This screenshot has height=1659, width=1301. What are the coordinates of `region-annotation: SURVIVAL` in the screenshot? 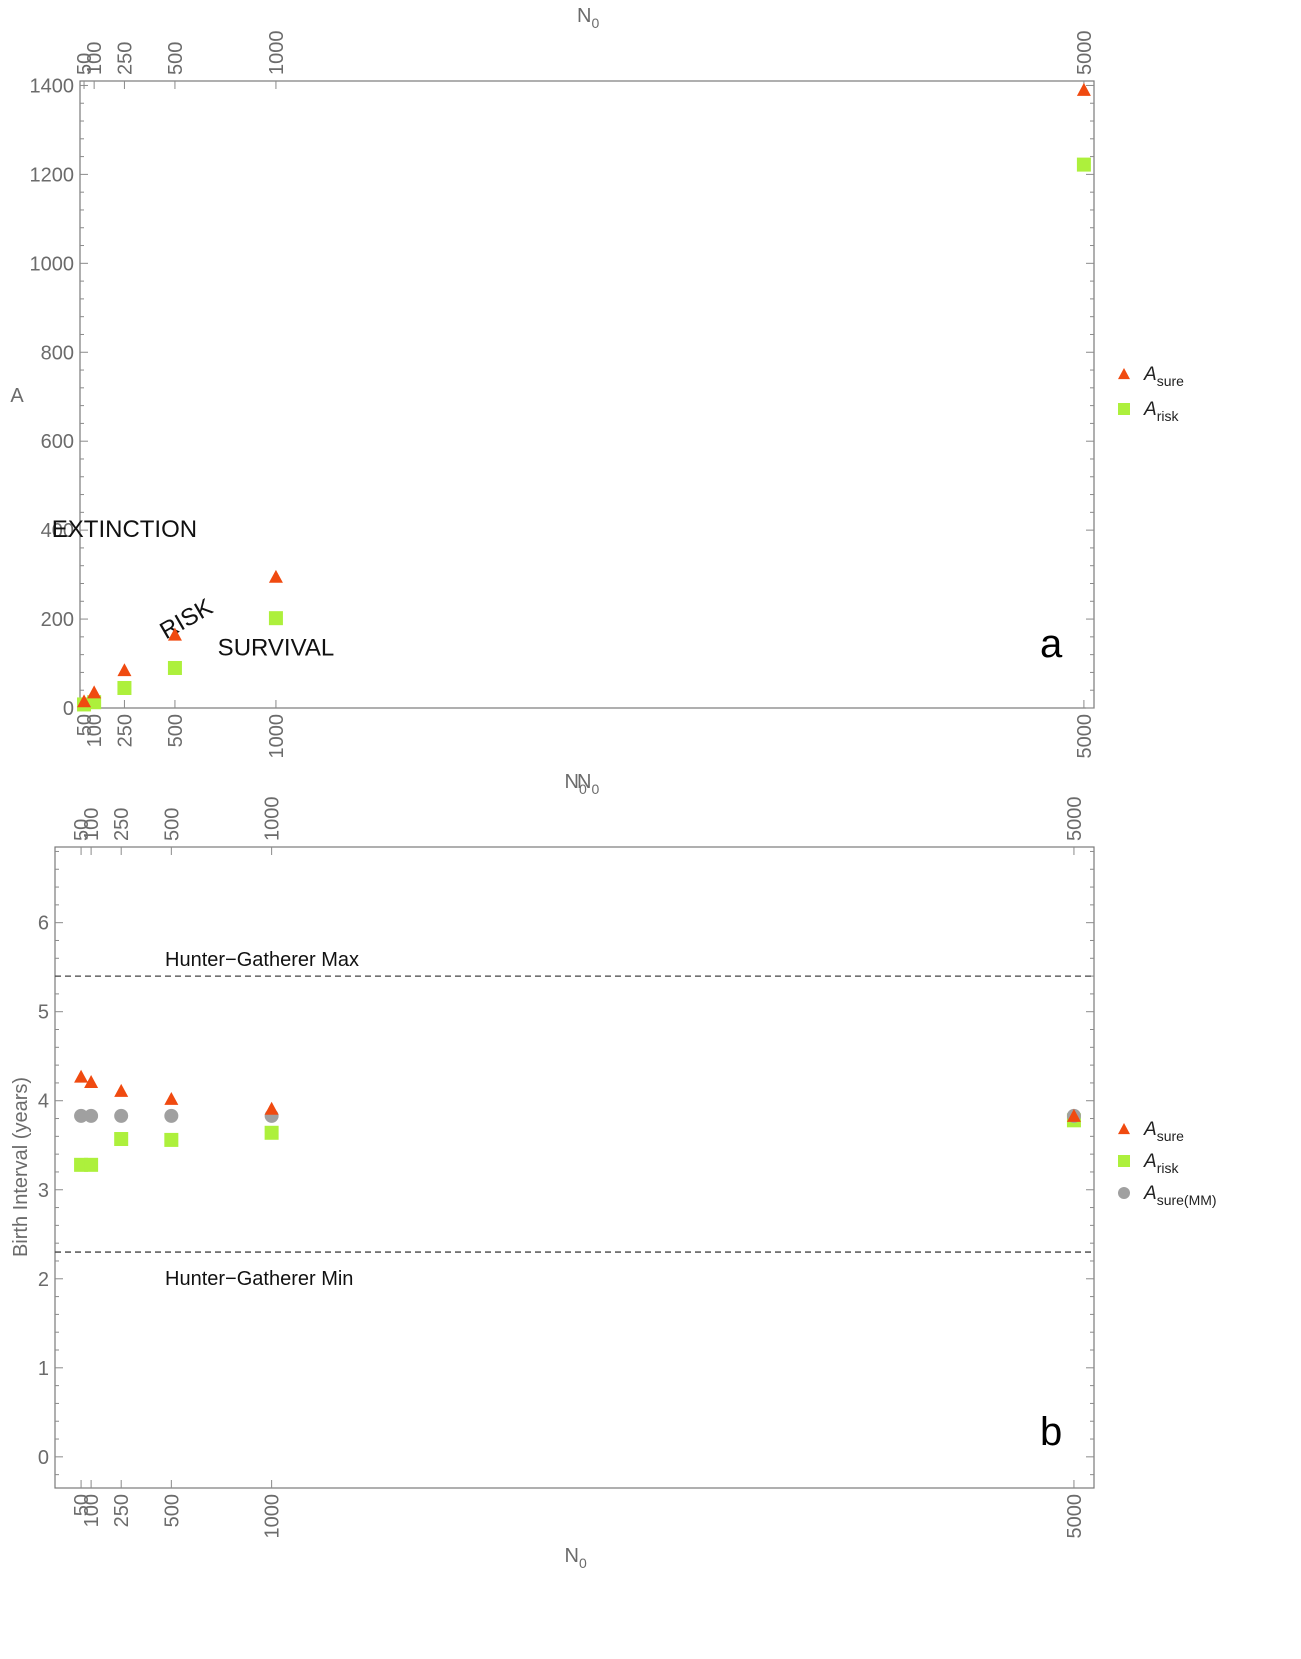 It's located at (276, 648).